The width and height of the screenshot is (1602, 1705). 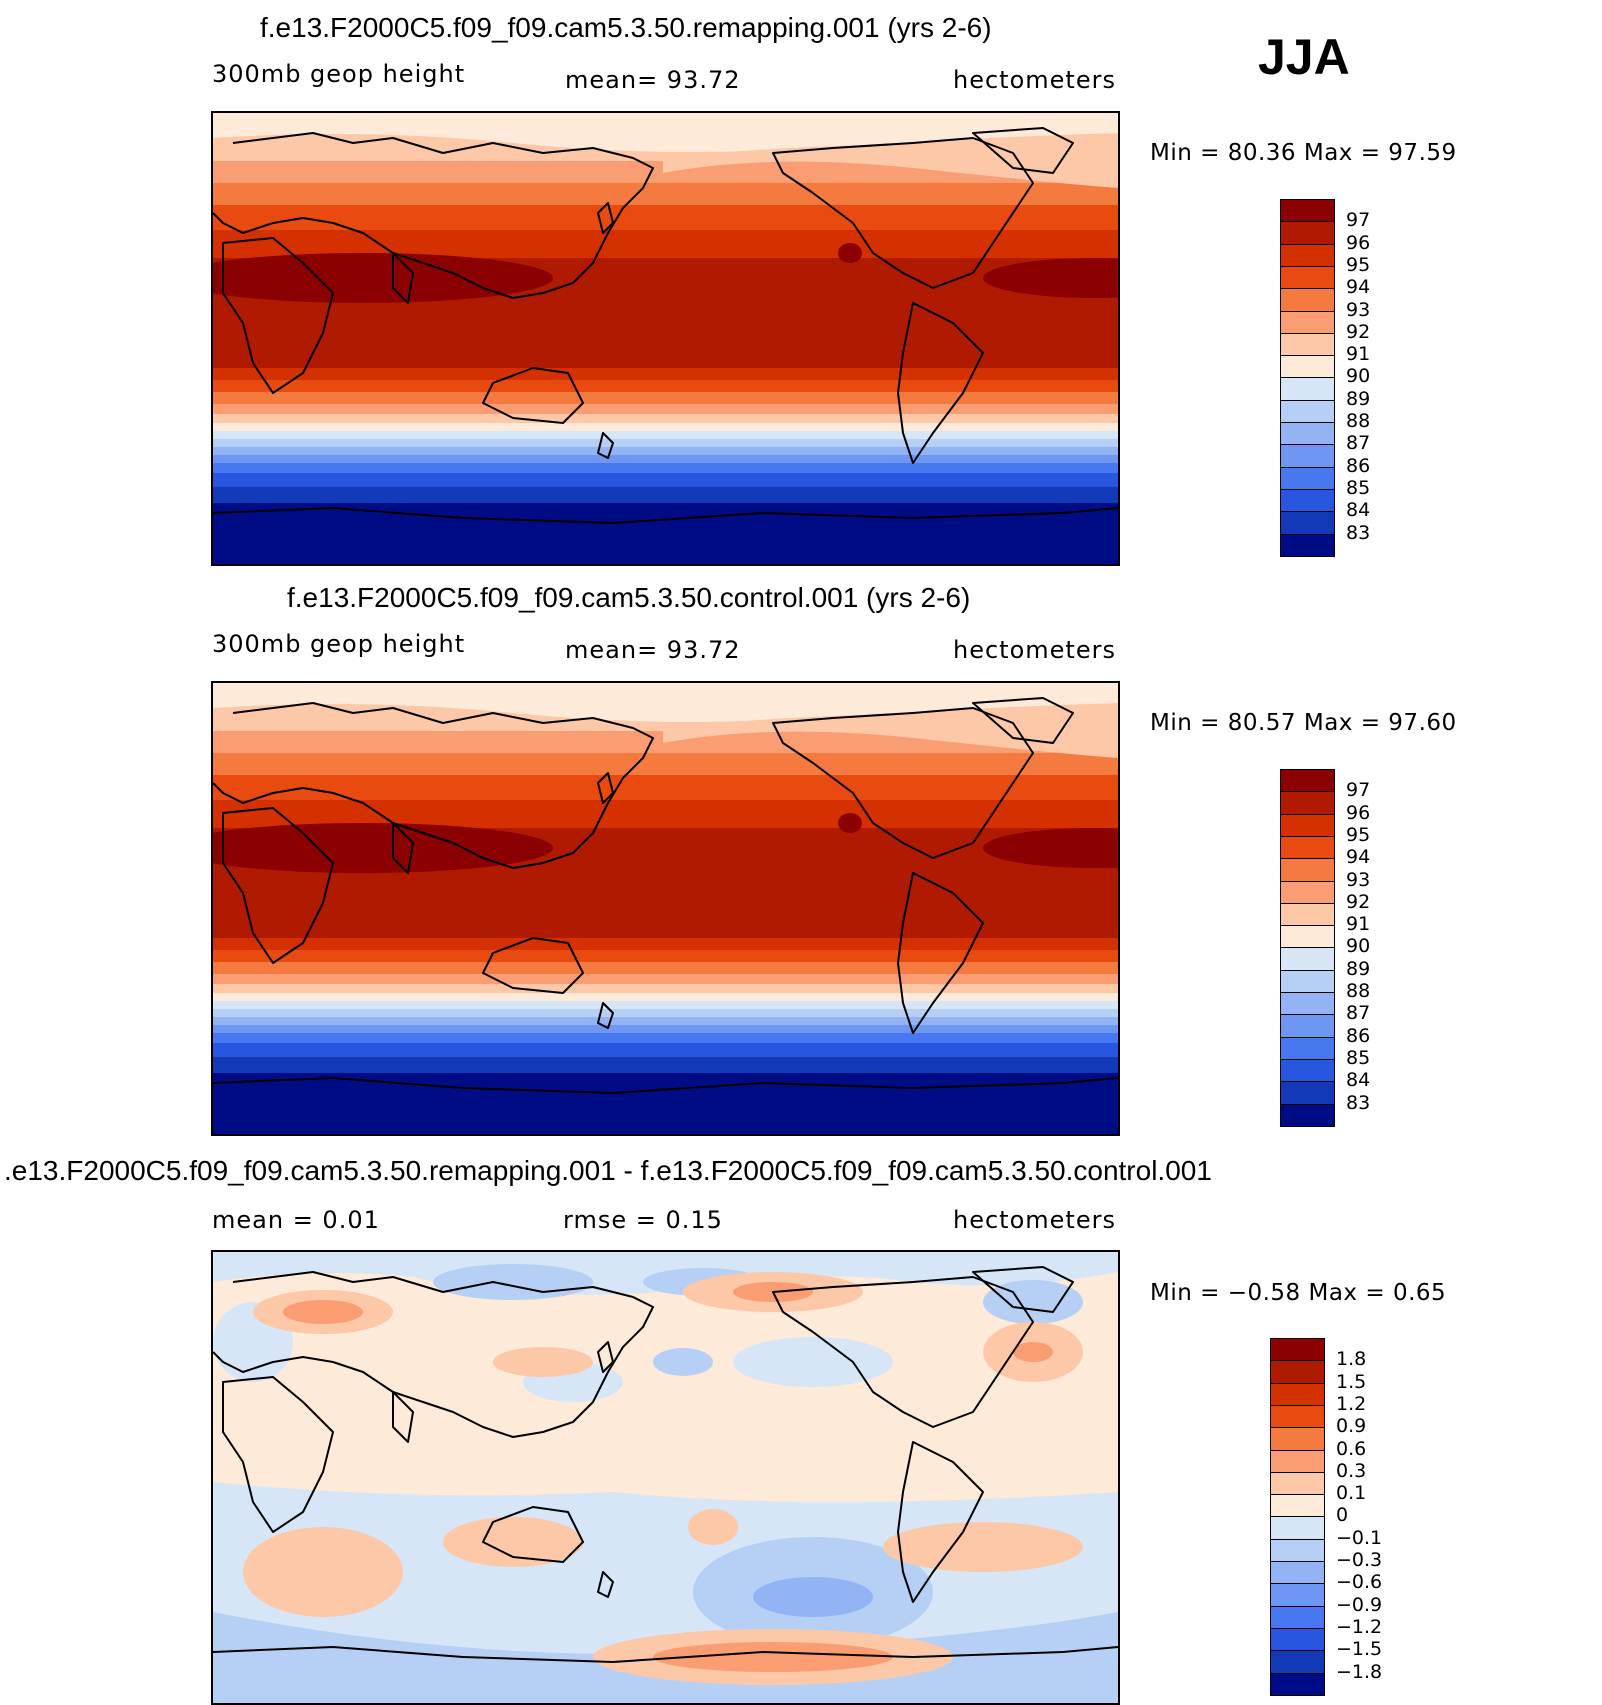 I want to click on season-label: JJA, so click(x=1304, y=57).